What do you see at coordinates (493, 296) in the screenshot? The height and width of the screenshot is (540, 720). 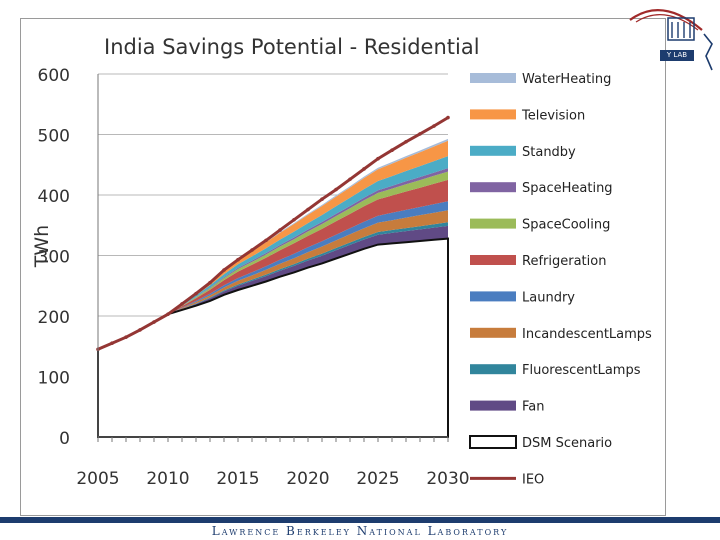 I see `legend-swatch-laundry` at bounding box center [493, 296].